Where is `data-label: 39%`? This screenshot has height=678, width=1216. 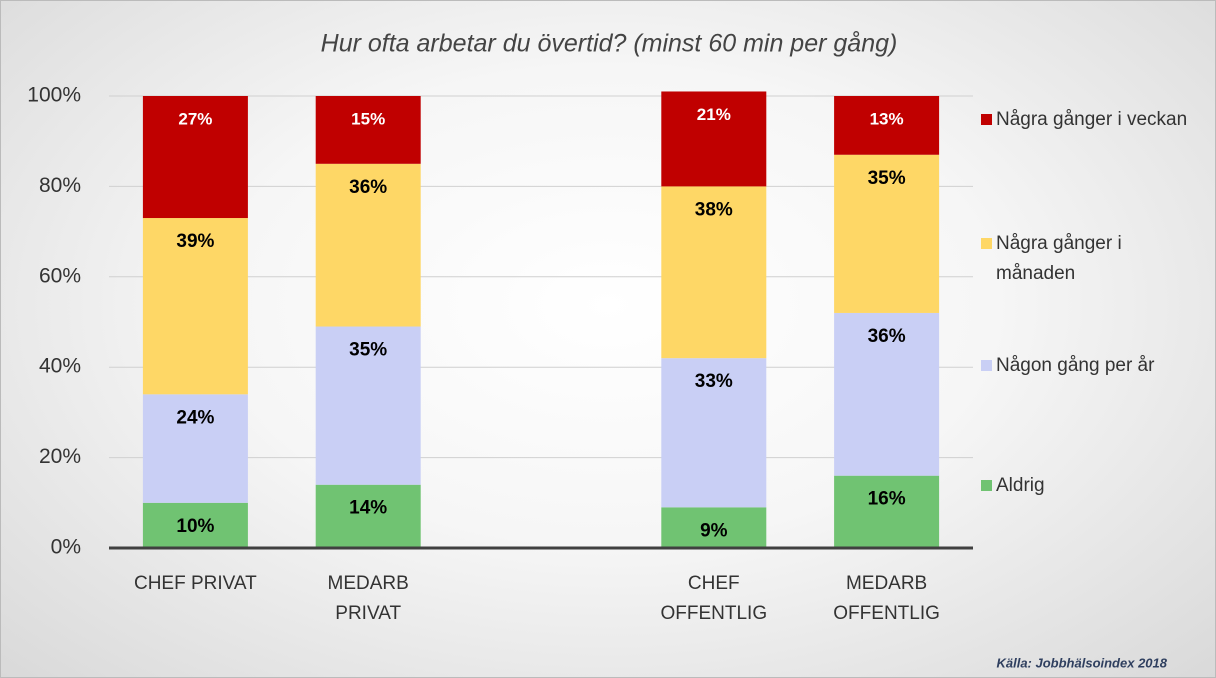
data-label: 39% is located at coordinates (195, 241).